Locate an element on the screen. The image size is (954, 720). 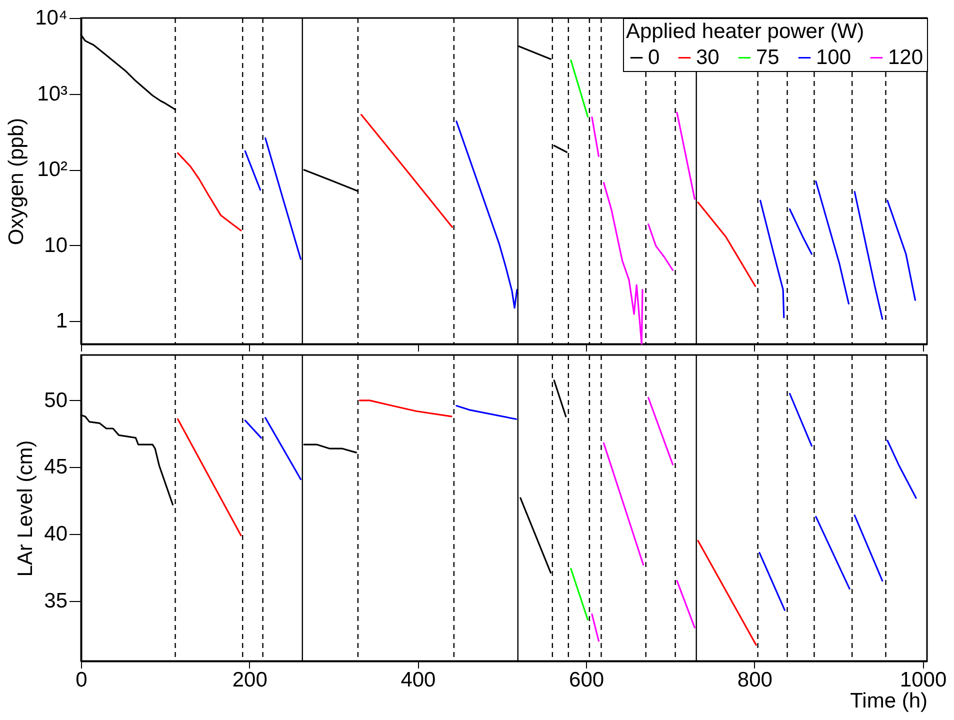
x-tick-label: 0 is located at coordinates (82, 680).